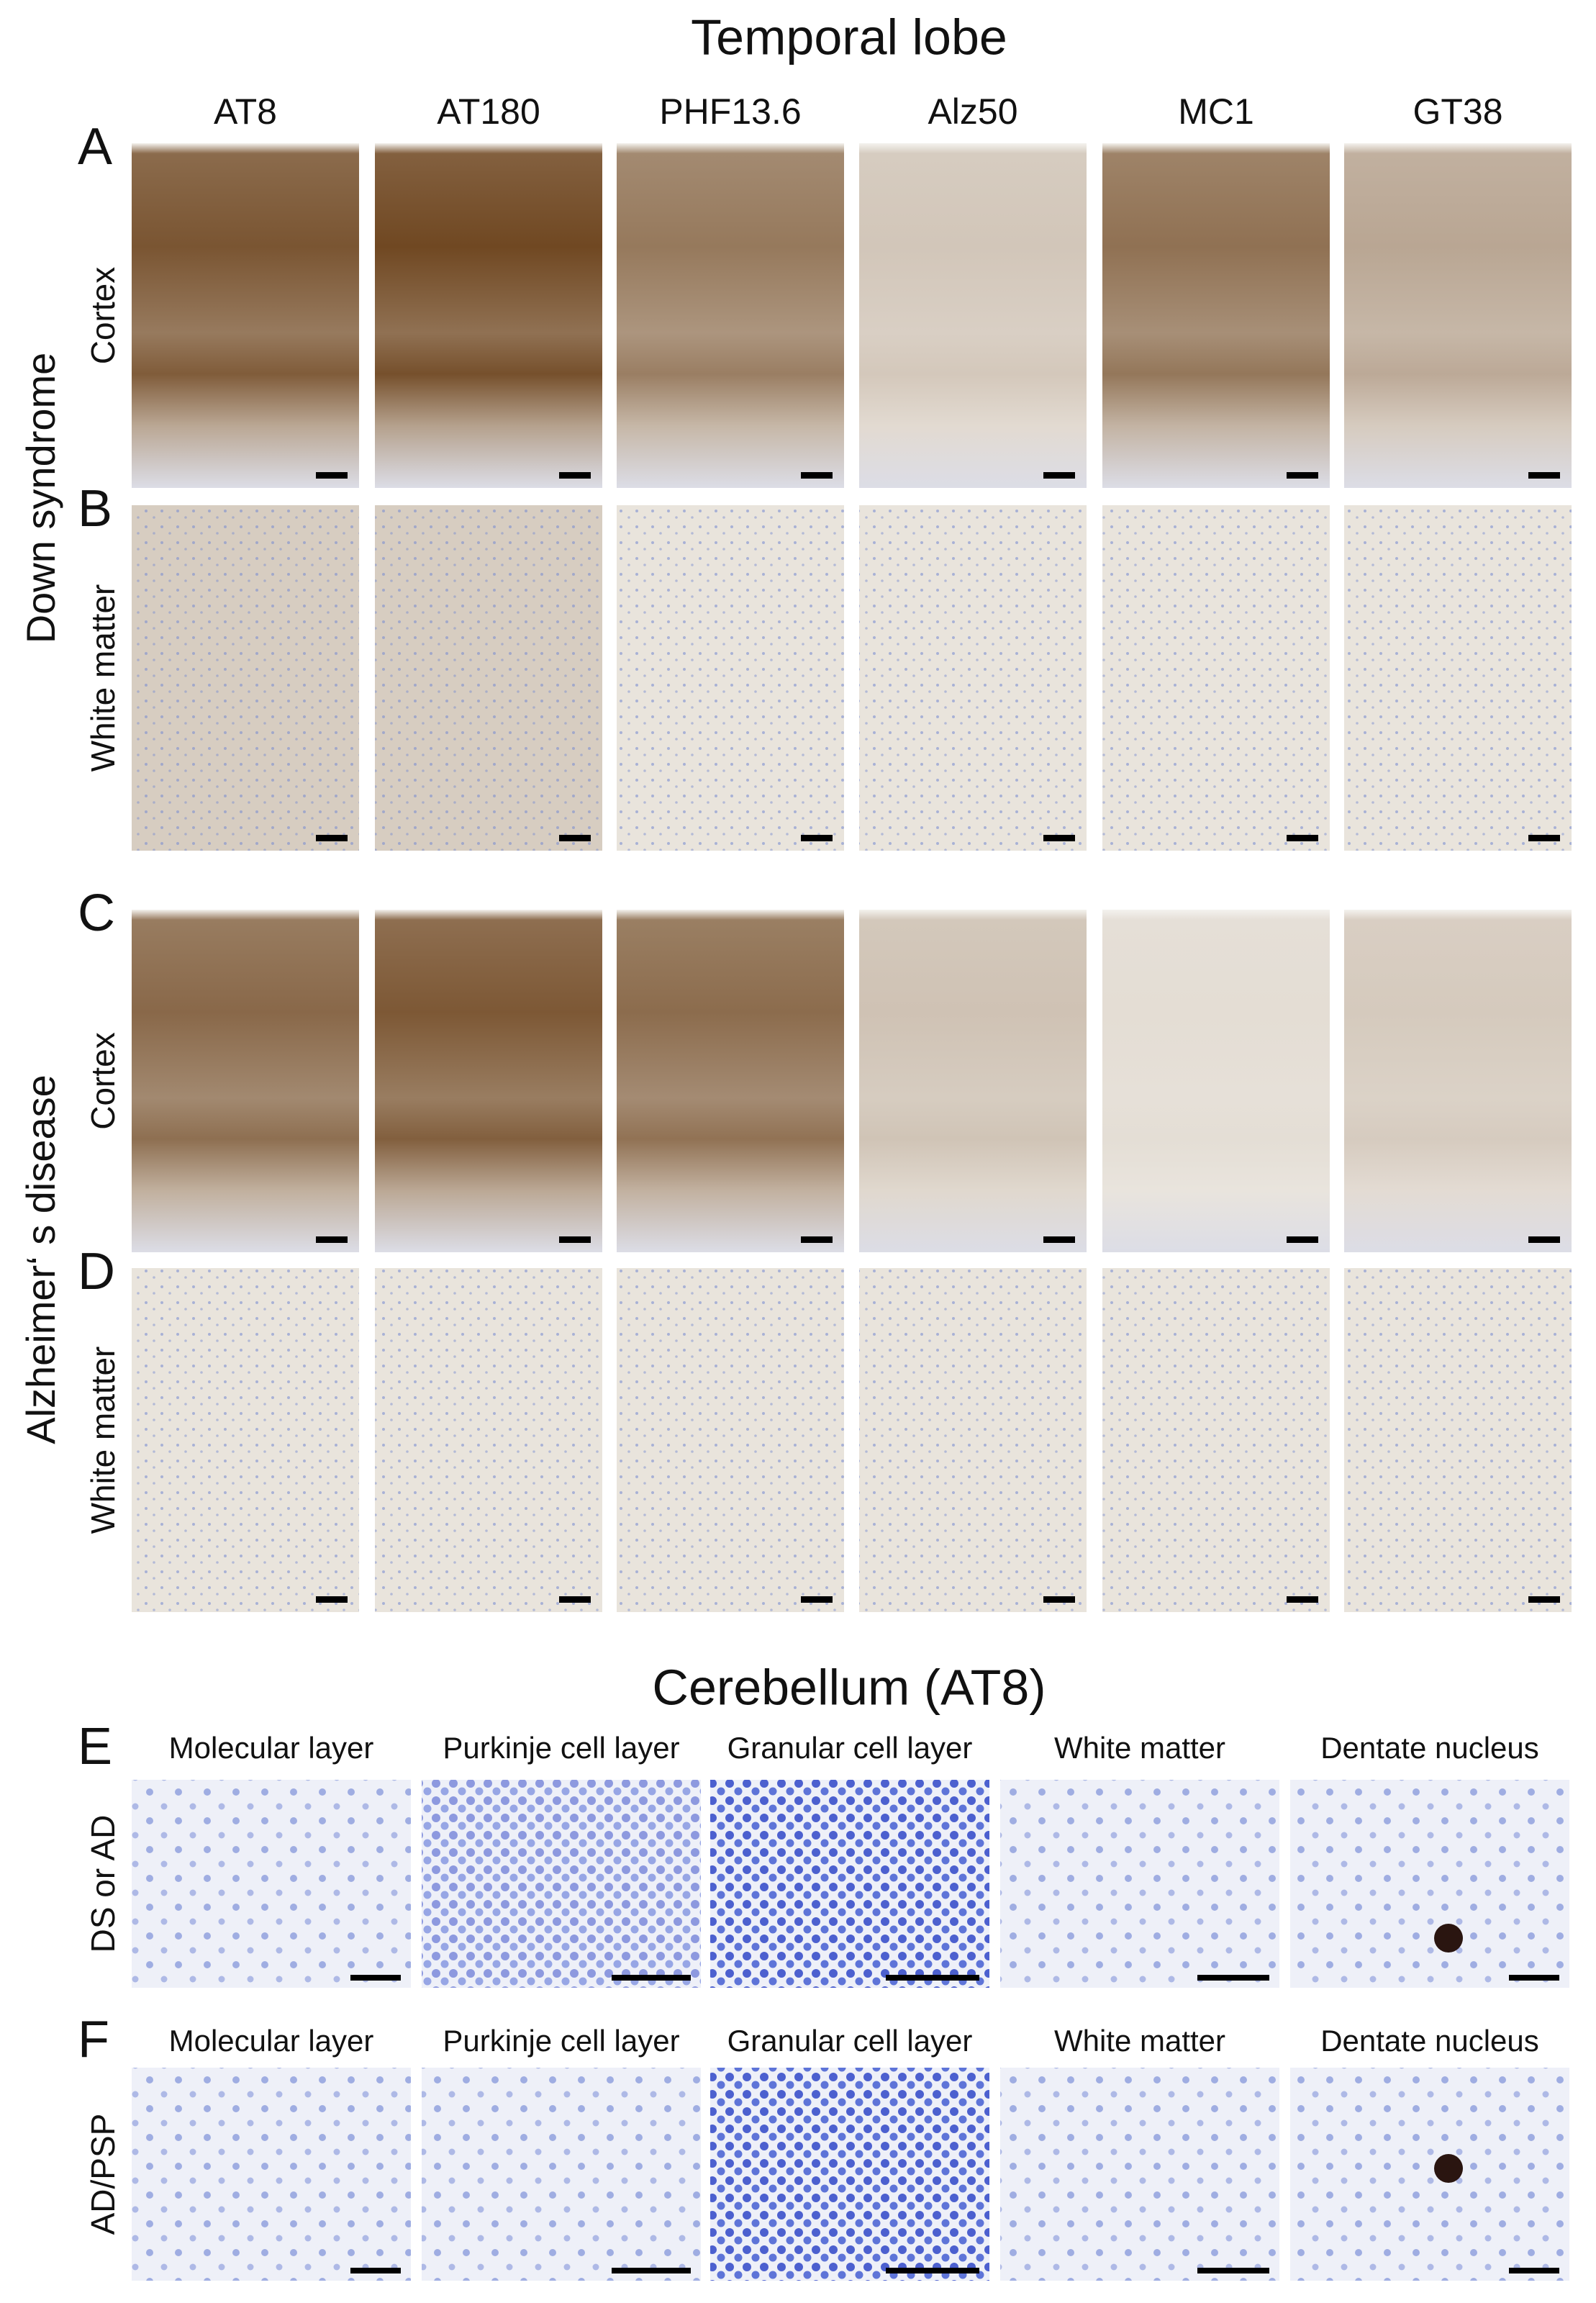  Describe the element at coordinates (849, 37) in the screenshot. I see `figure-title: Temporal lobe` at that location.